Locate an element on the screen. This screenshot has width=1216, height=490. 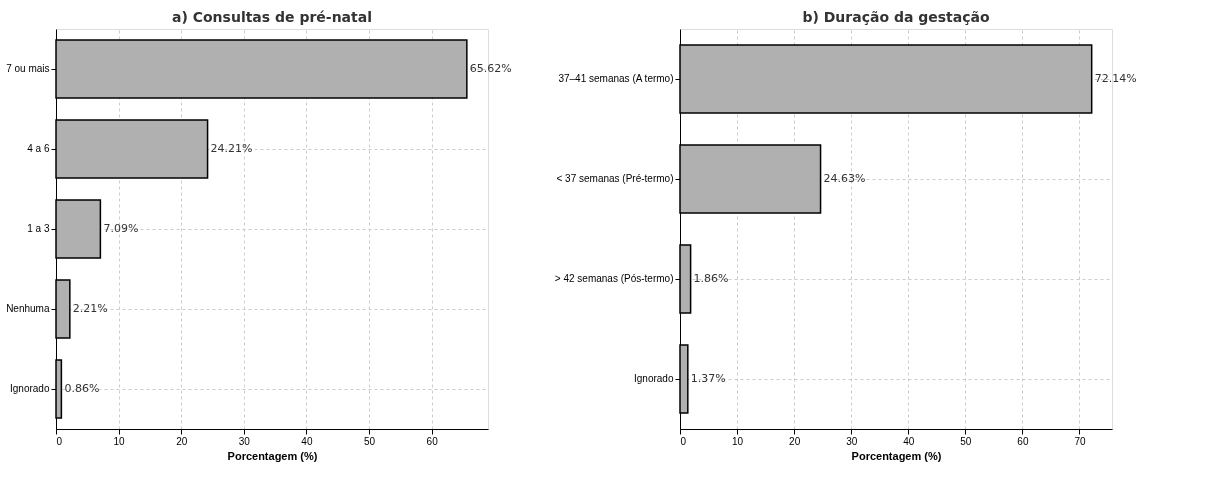
chart-title: a) Consultas de pré-natal is located at coordinates (272, 17).